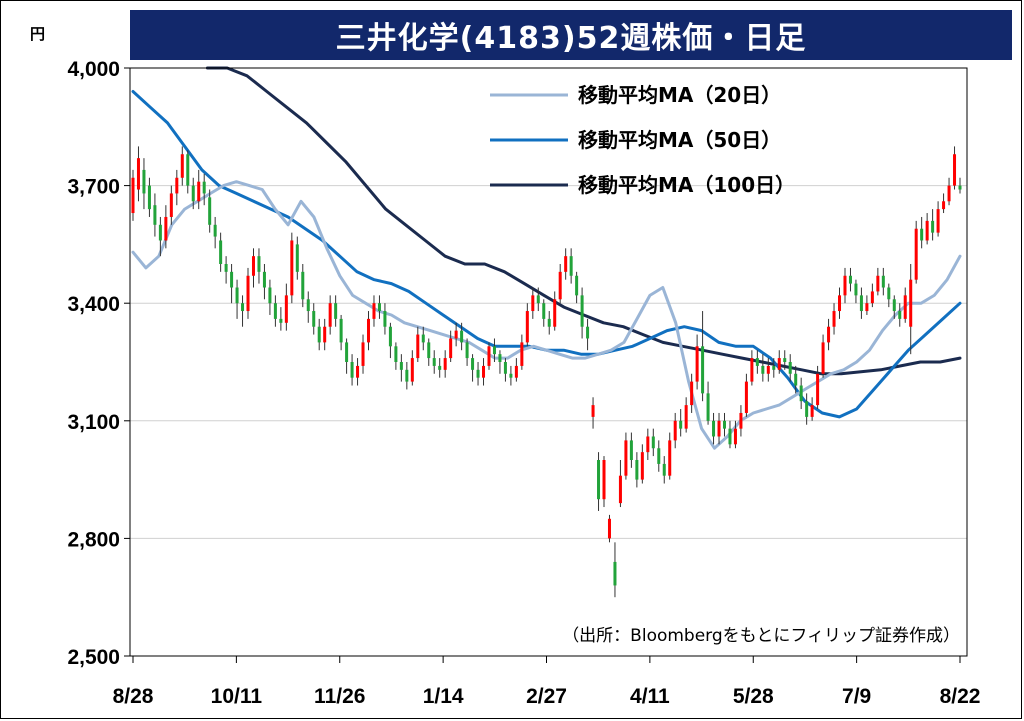 This screenshot has height=721, width=1024. What do you see at coordinates (686, 185) in the screenshot?
I see `legend-label: 移動平均MA（100日）` at bounding box center [686, 185].